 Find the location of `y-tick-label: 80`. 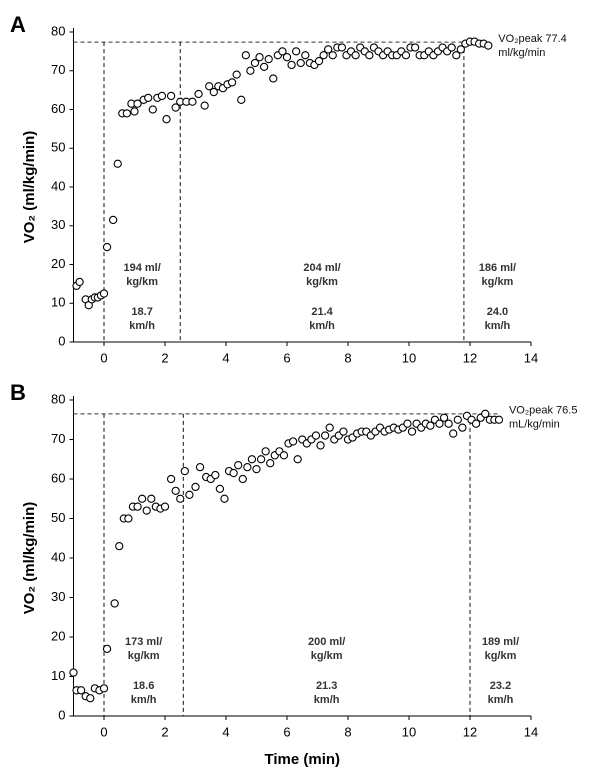

y-tick-label: 80 is located at coordinates (58, 398).